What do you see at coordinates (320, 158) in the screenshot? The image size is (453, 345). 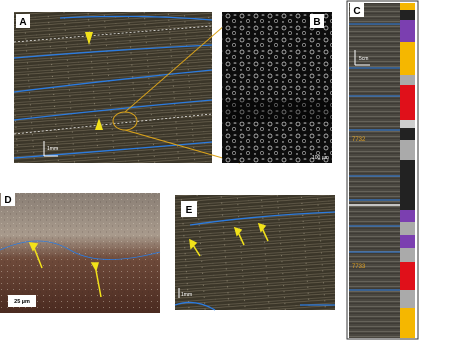 I see `scale-label: 100 µm` at bounding box center [320, 158].